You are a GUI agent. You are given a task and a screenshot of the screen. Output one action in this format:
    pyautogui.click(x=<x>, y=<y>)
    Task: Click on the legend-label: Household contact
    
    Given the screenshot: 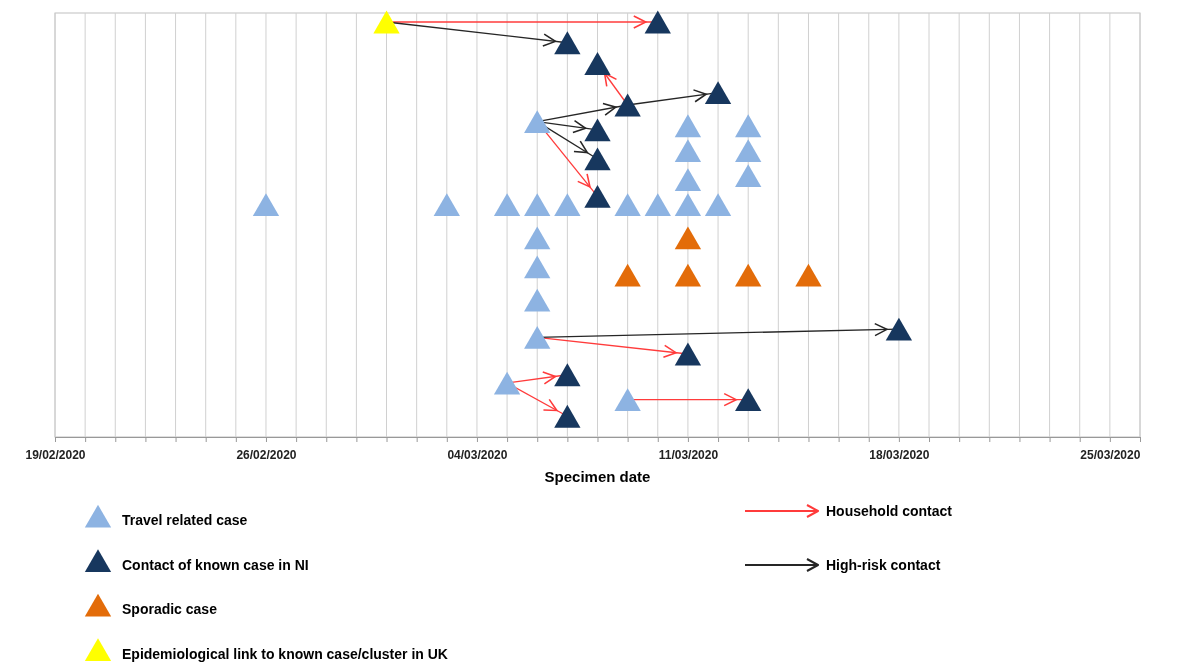 What is the action you would take?
    pyautogui.click(x=889, y=511)
    